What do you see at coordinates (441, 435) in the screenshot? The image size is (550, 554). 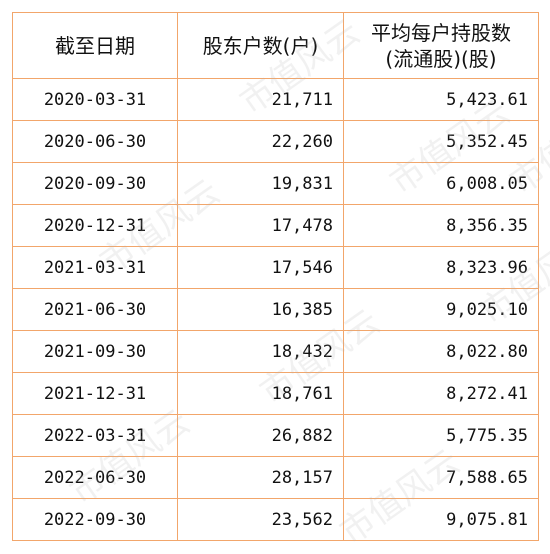 I see `table-cell: 5,775.35` at bounding box center [441, 435].